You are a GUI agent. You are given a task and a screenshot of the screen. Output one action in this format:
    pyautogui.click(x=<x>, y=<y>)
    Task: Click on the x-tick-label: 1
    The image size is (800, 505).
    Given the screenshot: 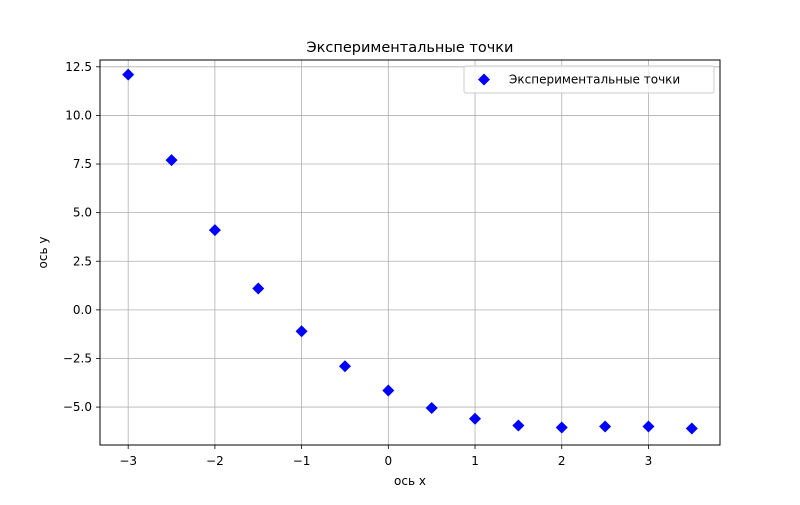 What is the action you would take?
    pyautogui.click(x=475, y=461)
    